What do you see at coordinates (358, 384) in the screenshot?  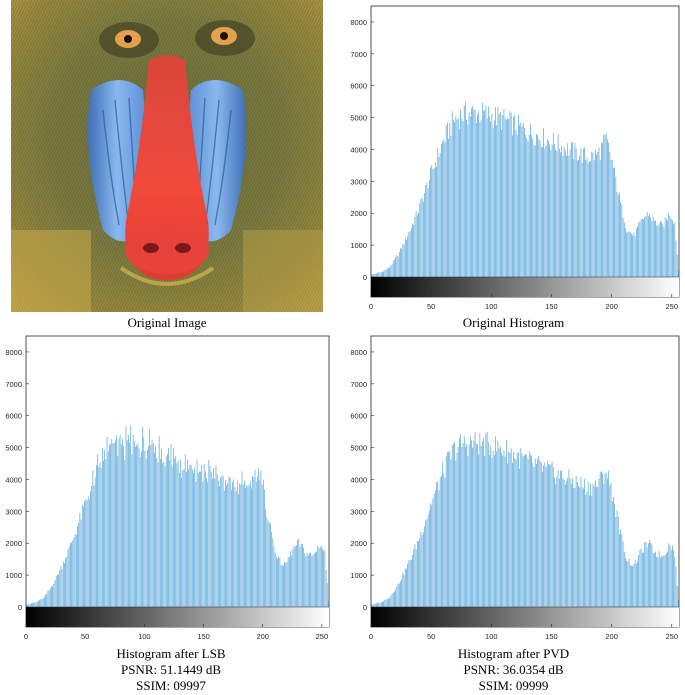 I see `y-tick-label: 7000` at bounding box center [358, 384].